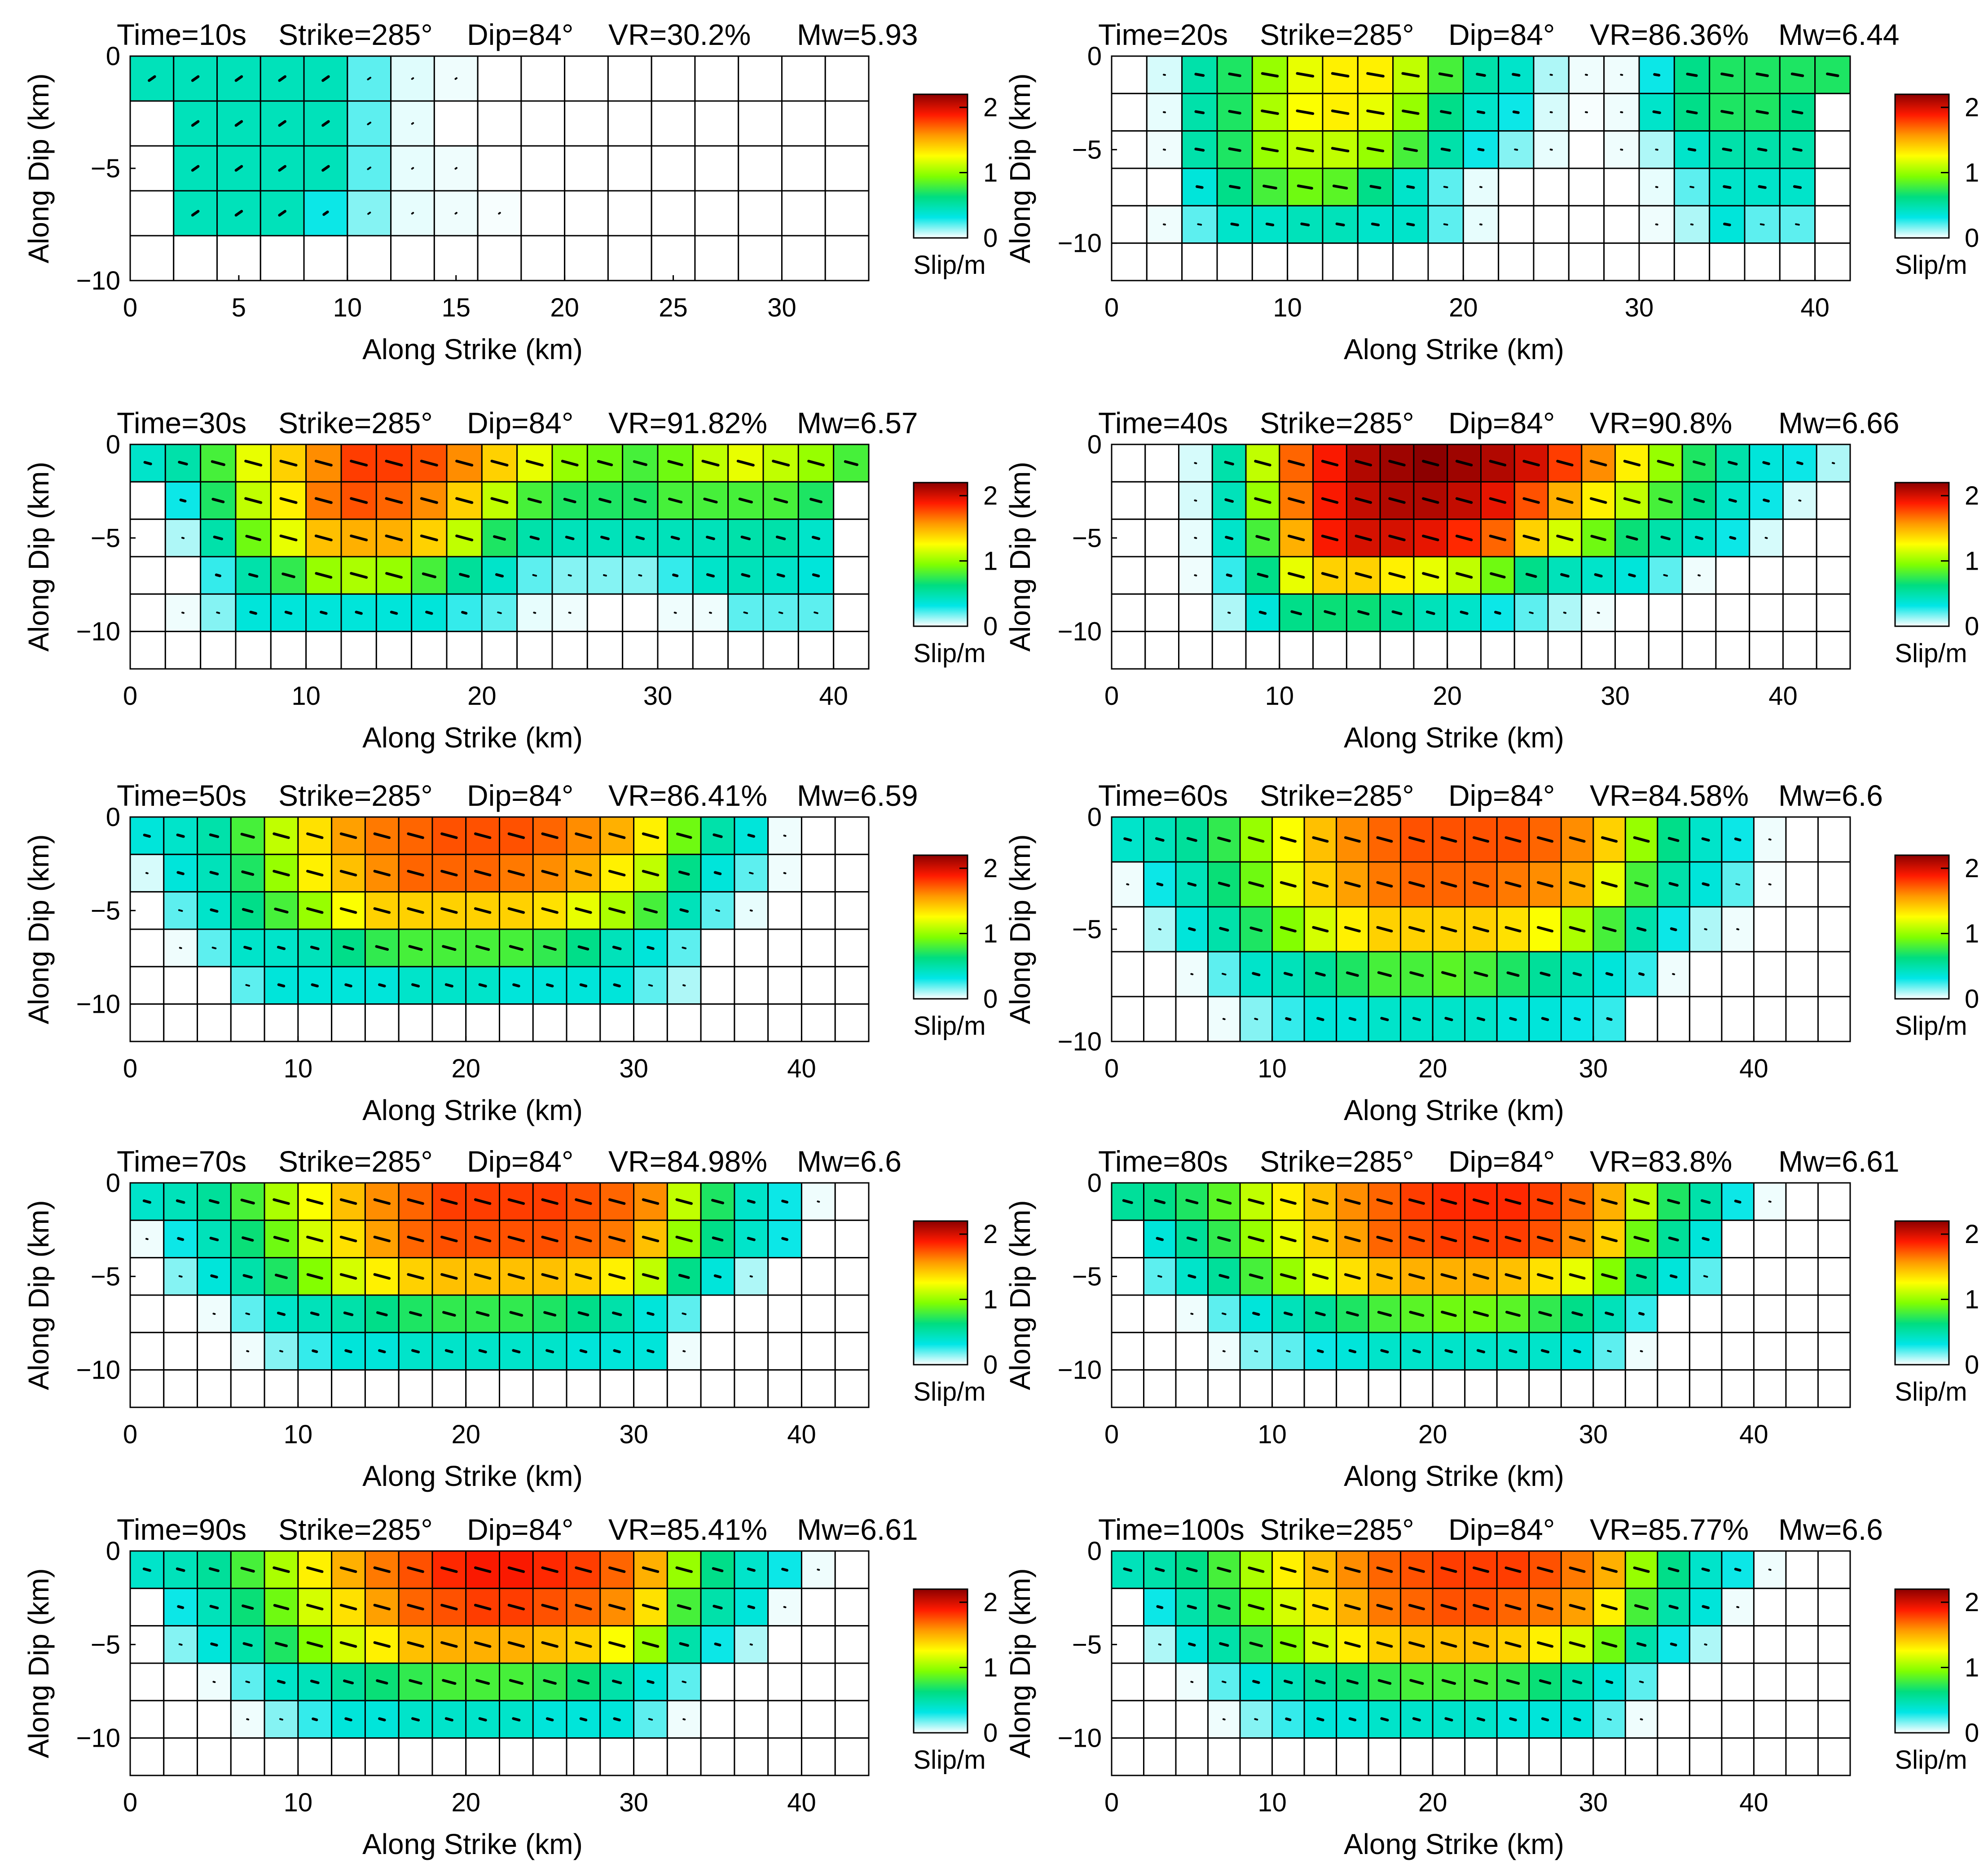 This screenshot has height=1876, width=1988. I want to click on panel-title-time: Time=60s, so click(1163, 795).